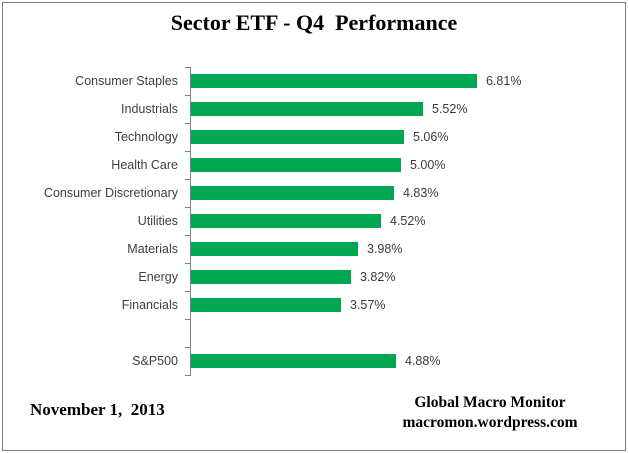  What do you see at coordinates (450, 109) in the screenshot?
I see `value-label: 5.52%` at bounding box center [450, 109].